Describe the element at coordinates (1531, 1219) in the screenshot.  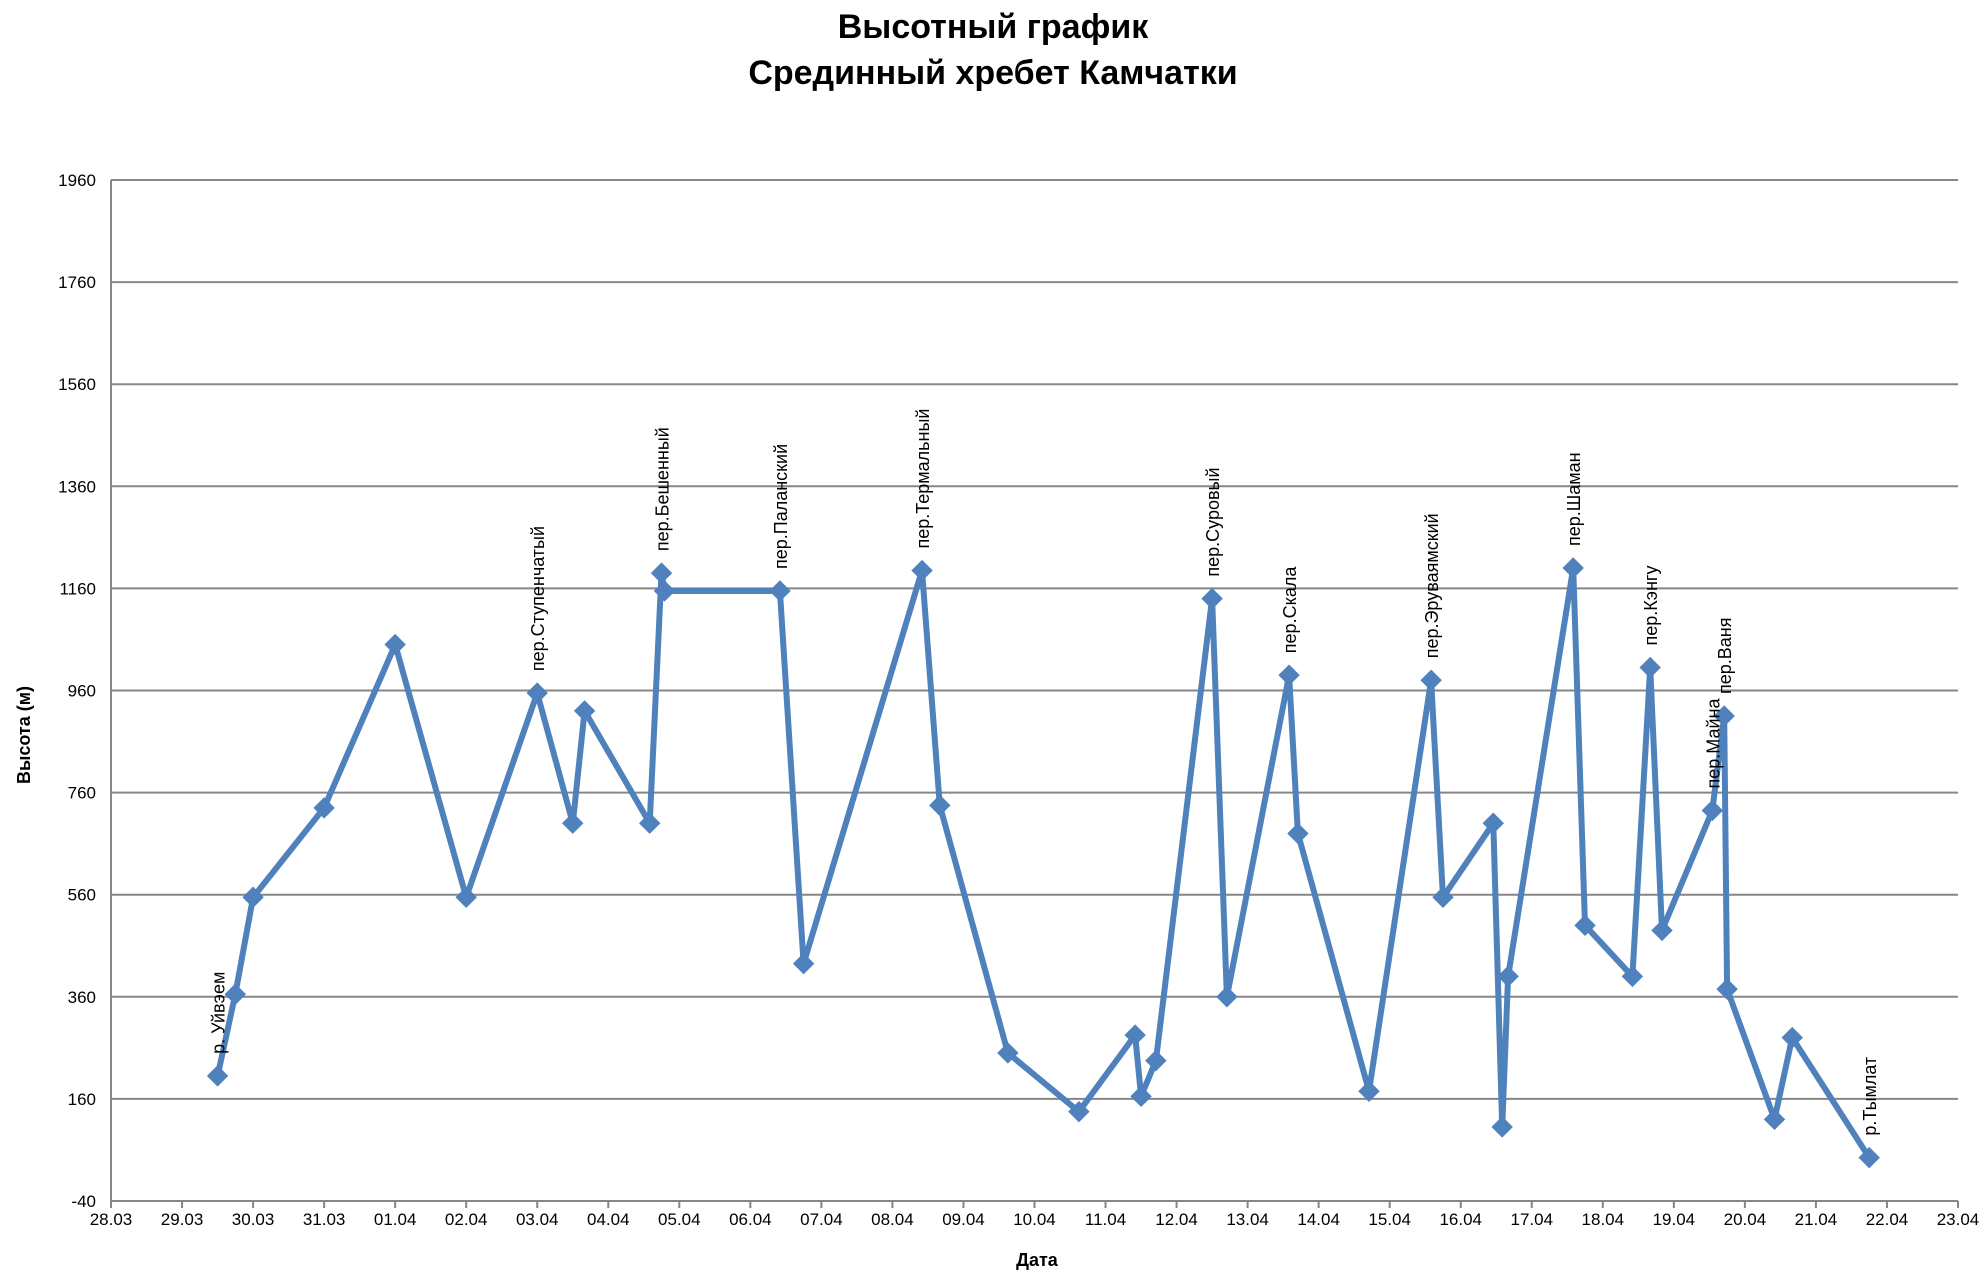
I see `x-tick-label: 17.04` at that location.